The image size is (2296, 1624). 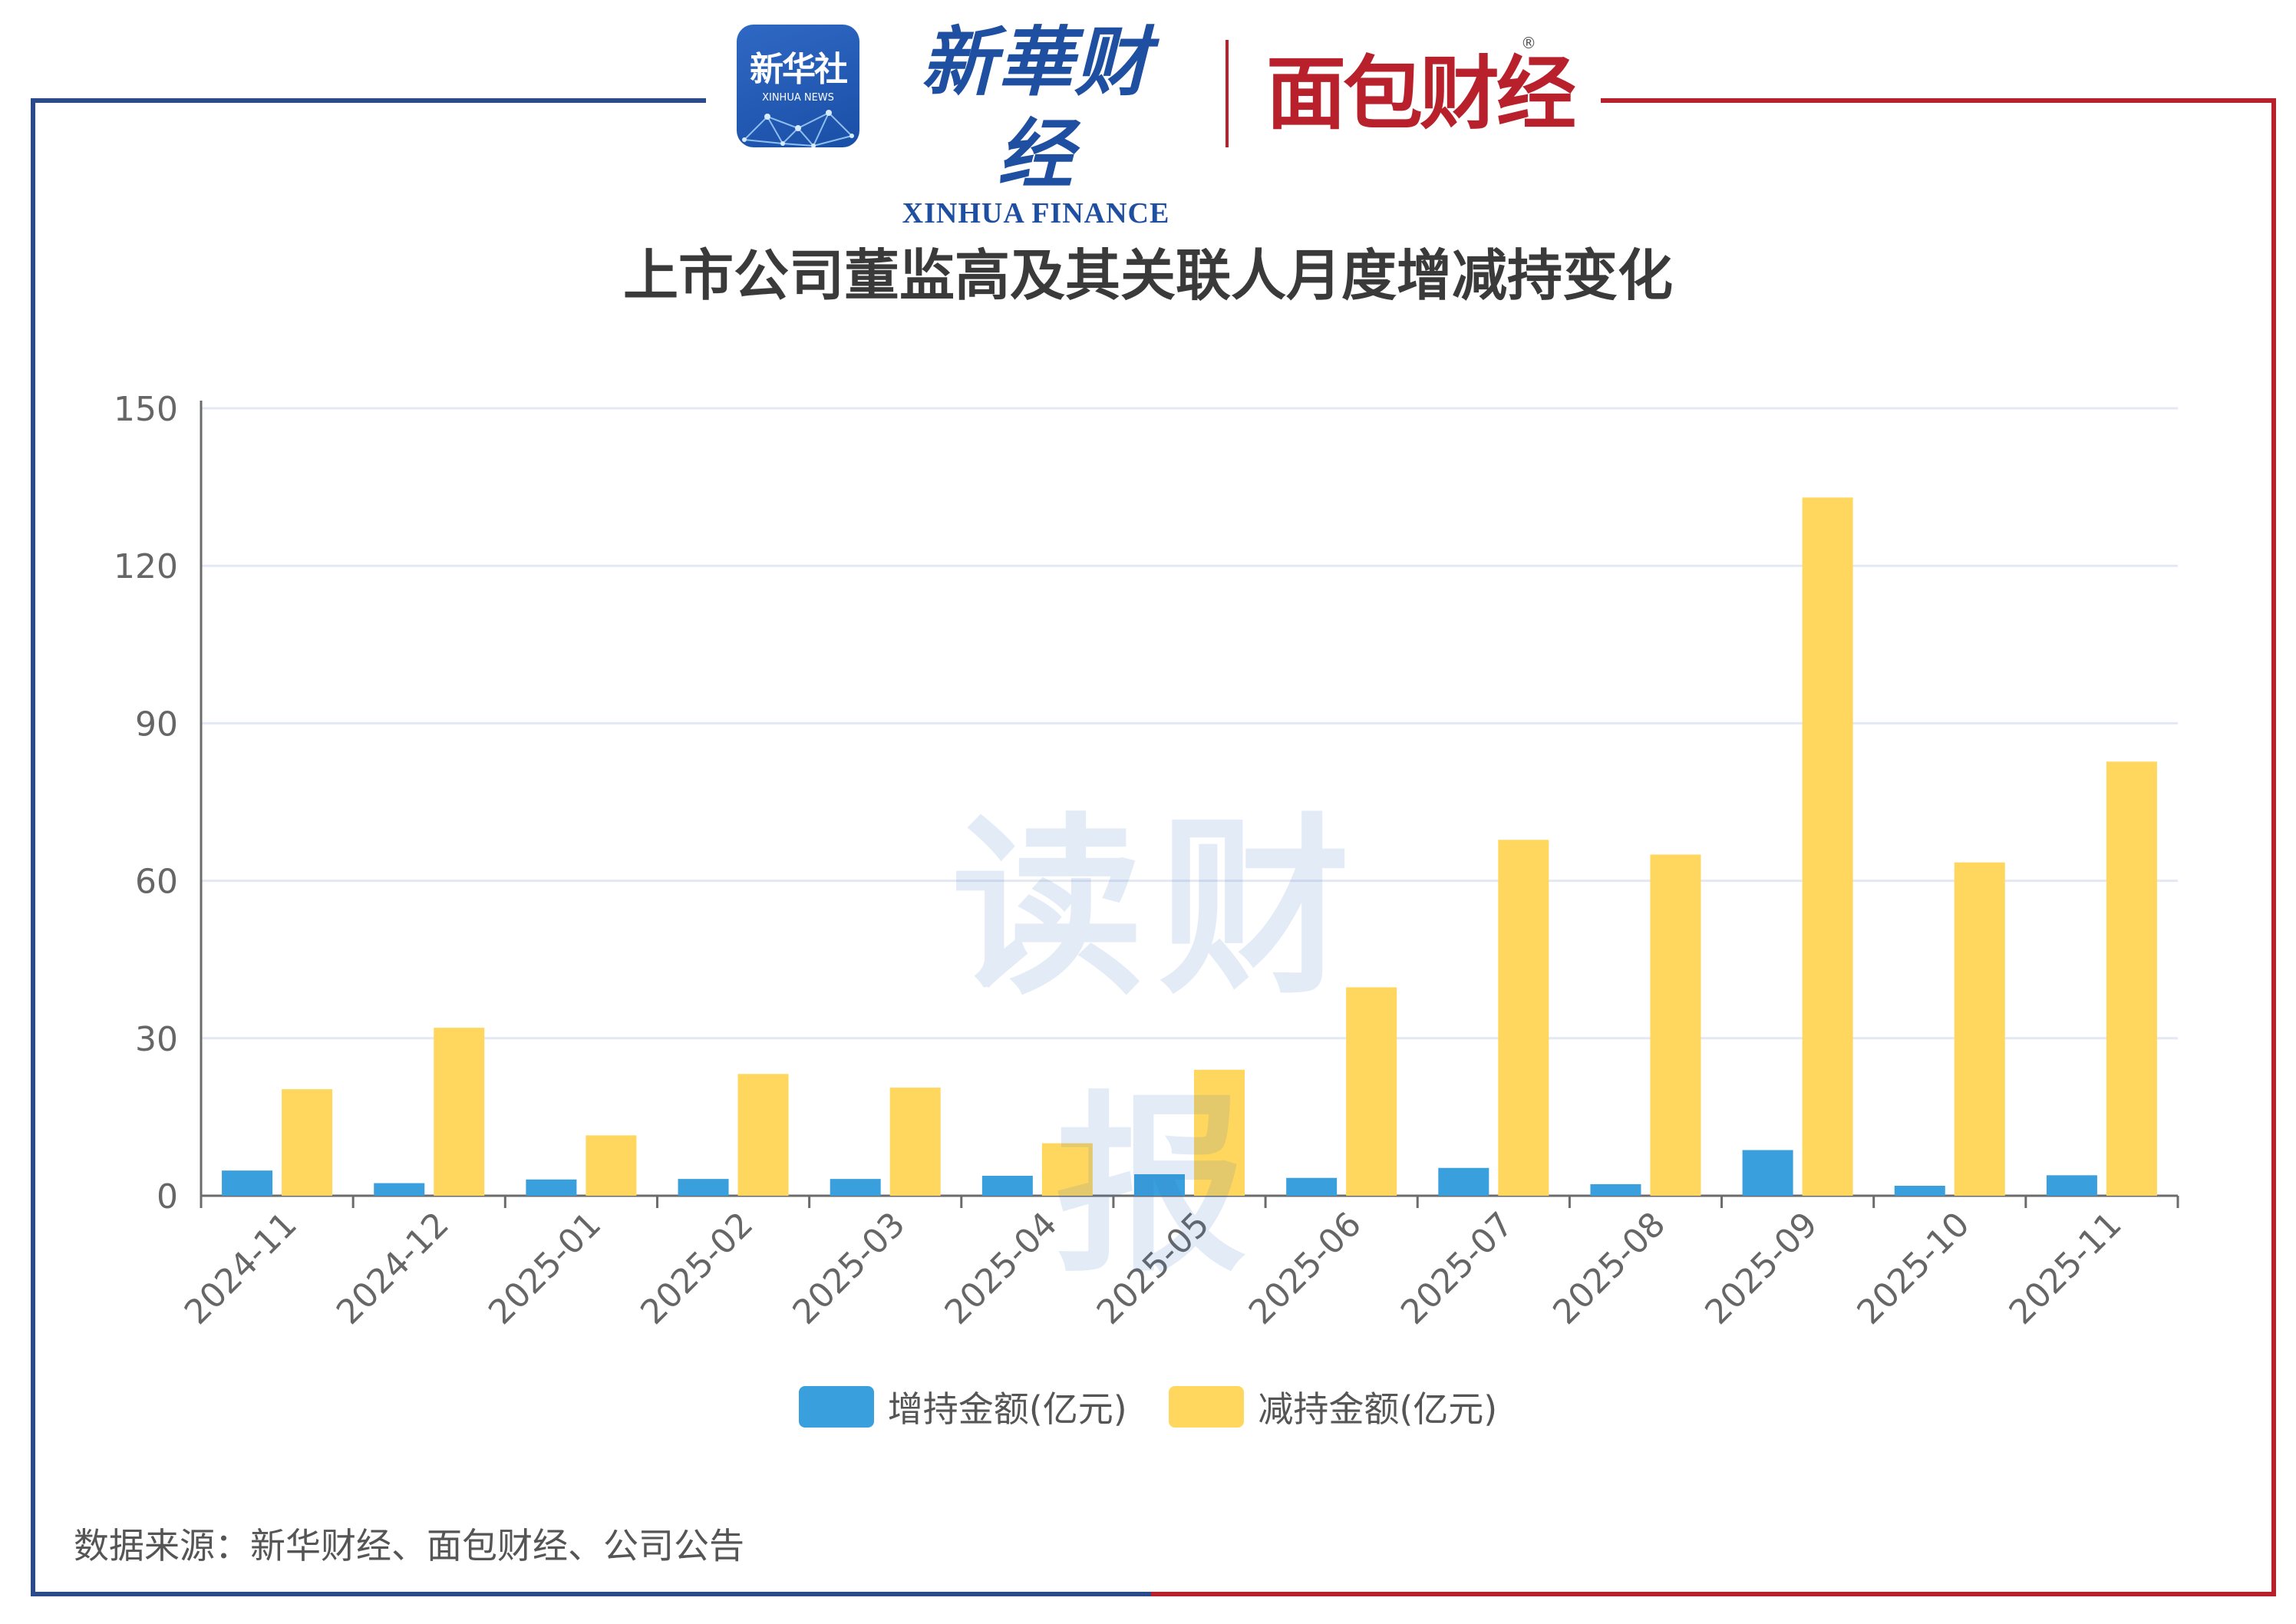 What do you see at coordinates (156, 882) in the screenshot?
I see `y-tick-label: 60` at bounding box center [156, 882].